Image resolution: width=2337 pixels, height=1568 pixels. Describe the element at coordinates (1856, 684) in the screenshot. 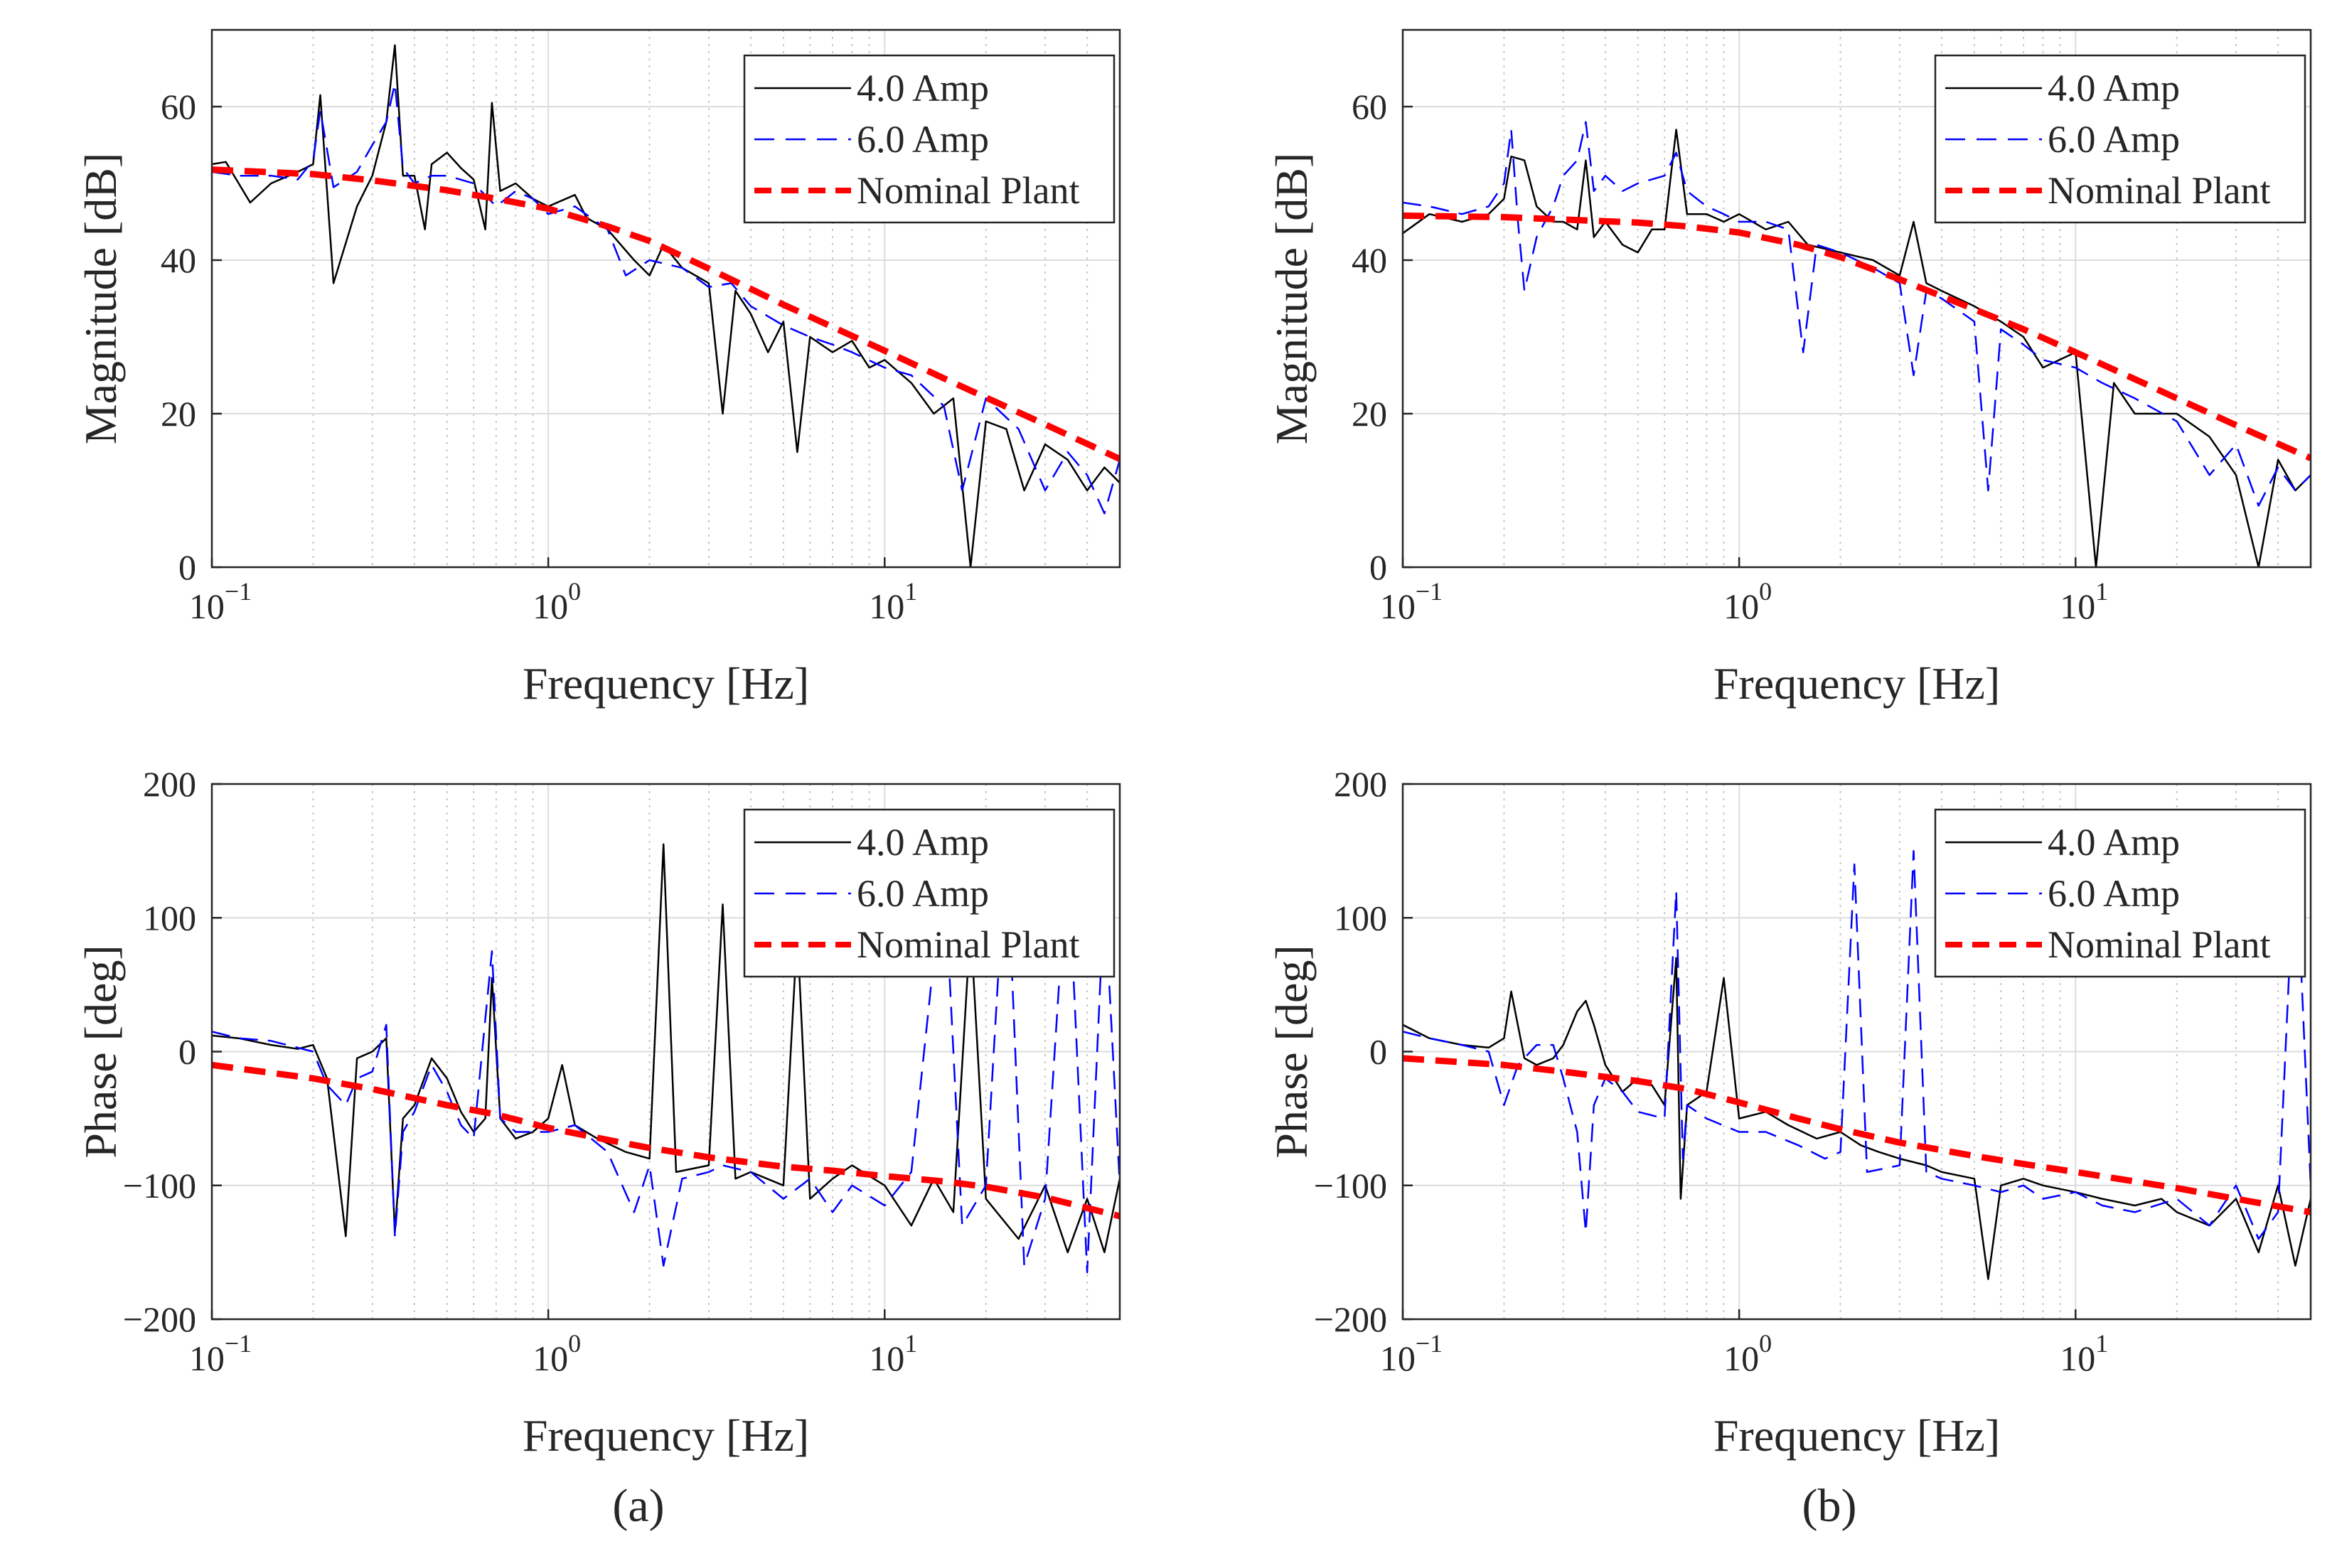

I see `b-magnitude-x-axis-label: Frequency [Hz]` at that location.